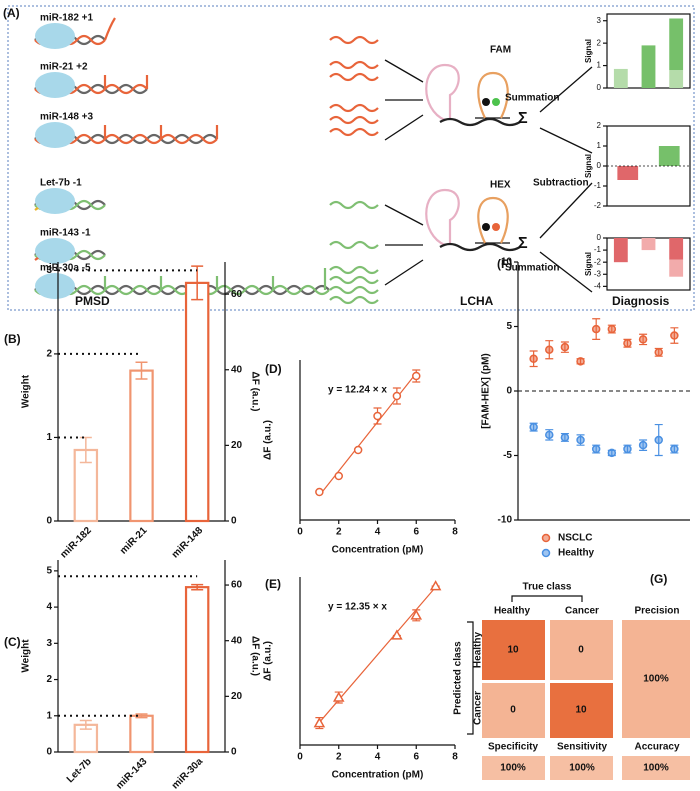 This screenshot has width=700, height=791. Describe the element at coordinates (582, 611) in the screenshot. I see `col-label: Cancer` at that location.